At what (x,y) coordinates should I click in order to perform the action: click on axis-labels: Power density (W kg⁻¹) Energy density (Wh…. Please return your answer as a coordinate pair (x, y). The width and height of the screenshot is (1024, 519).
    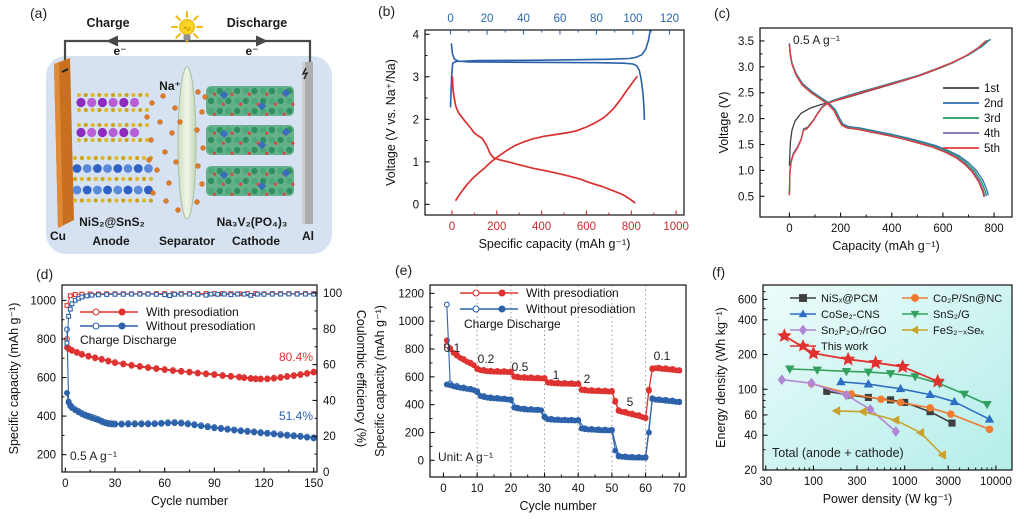
    Looking at the image, I should click on (833, 406).